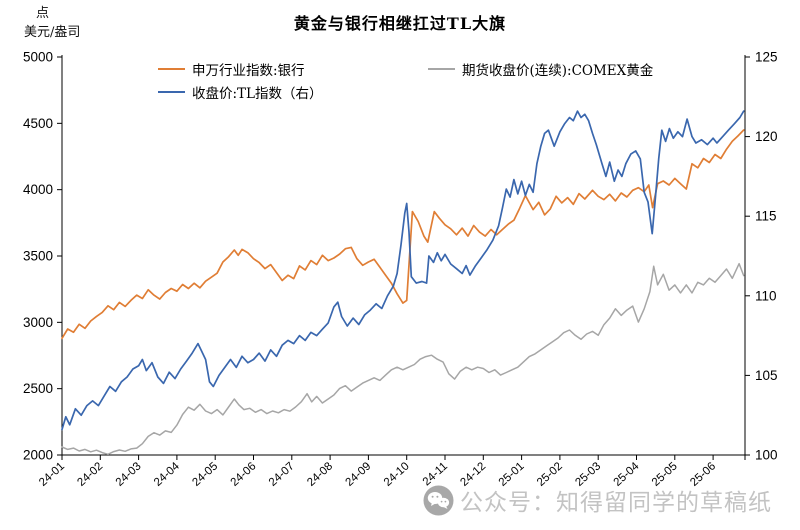  What do you see at coordinates (616, 502) in the screenshot?
I see `watermark-text: 公众号：知得留同学的草稿纸` at bounding box center [616, 502].